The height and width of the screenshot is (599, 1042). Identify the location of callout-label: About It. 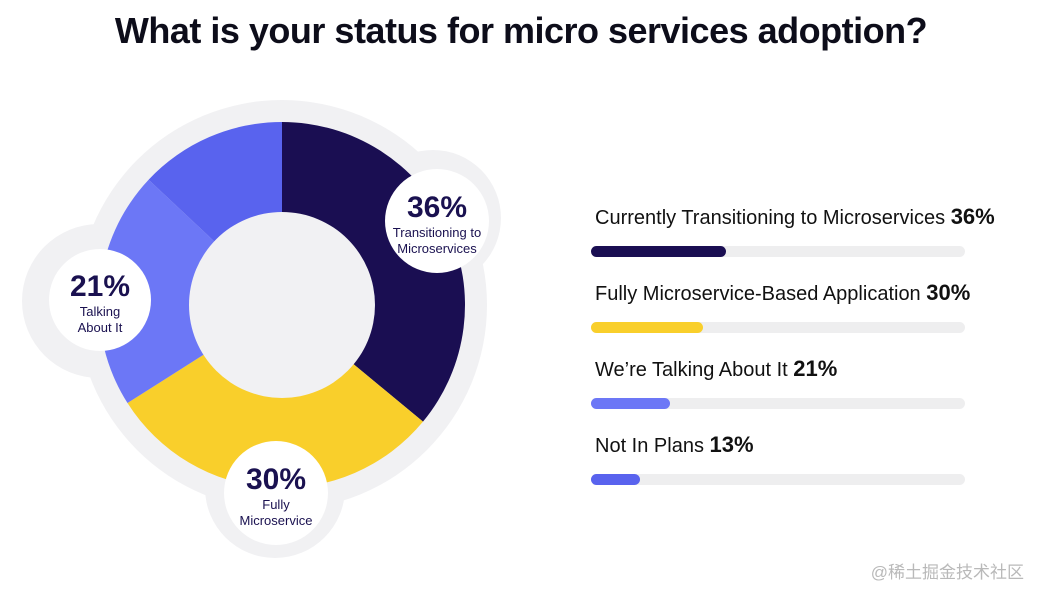
(100, 327).